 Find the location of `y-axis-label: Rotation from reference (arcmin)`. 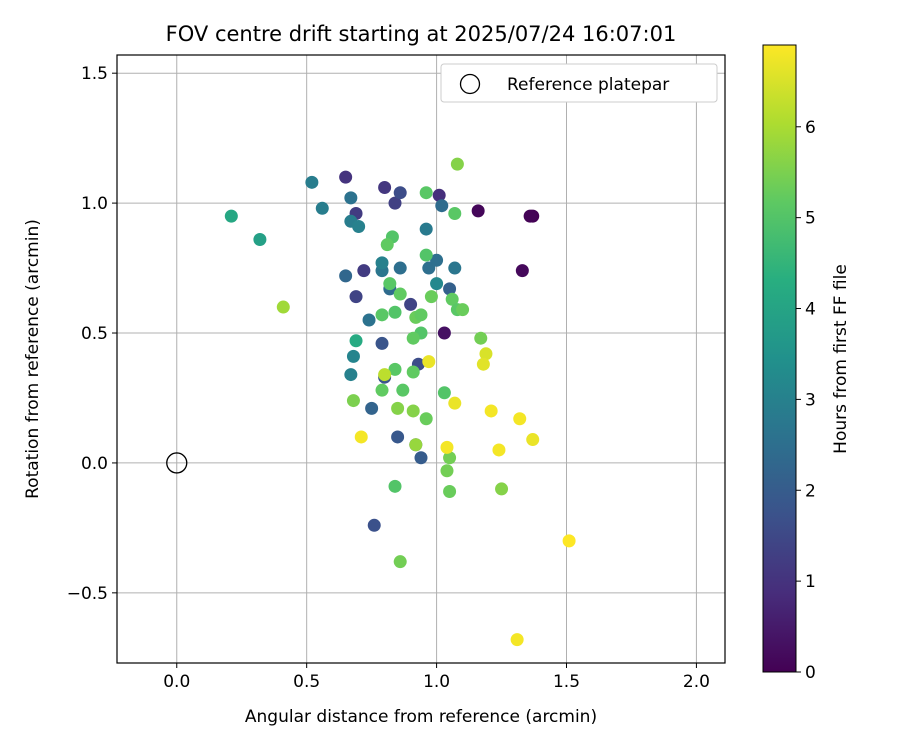

y-axis-label: Rotation from reference (arcmin) is located at coordinates (33, 359).